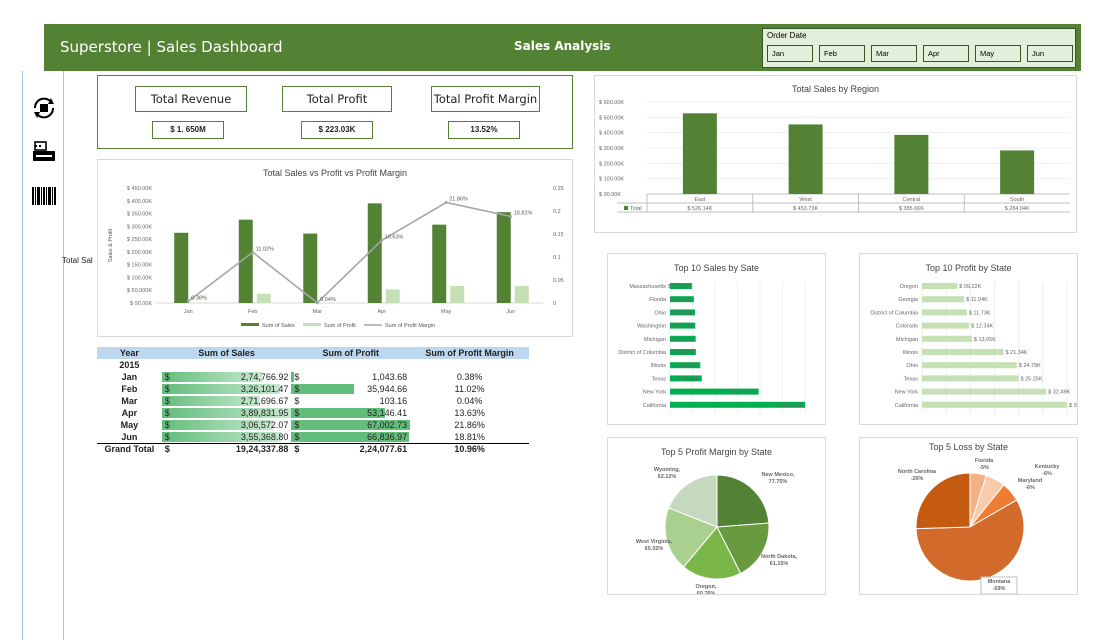 The width and height of the screenshot is (1117, 640). Describe the element at coordinates (129, 448) in the screenshot. I see `grand-total-label: Grand Total` at that location.